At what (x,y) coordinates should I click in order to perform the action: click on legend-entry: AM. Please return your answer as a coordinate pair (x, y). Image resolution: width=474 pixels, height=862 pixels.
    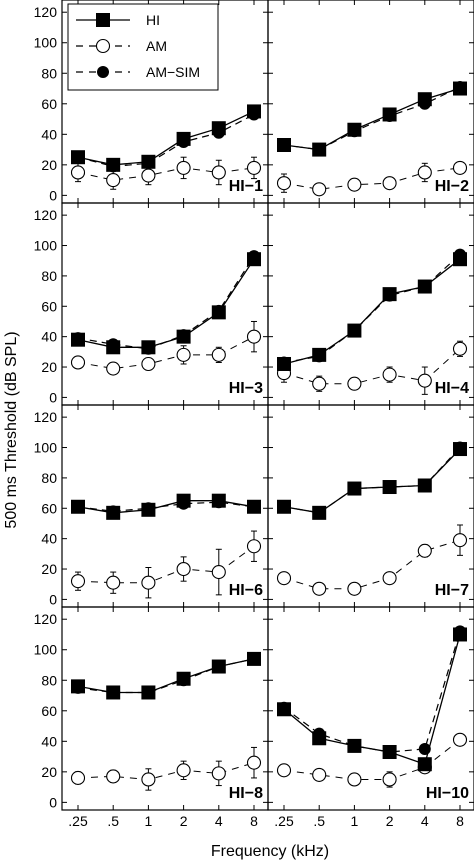
    Looking at the image, I should click on (121, 46).